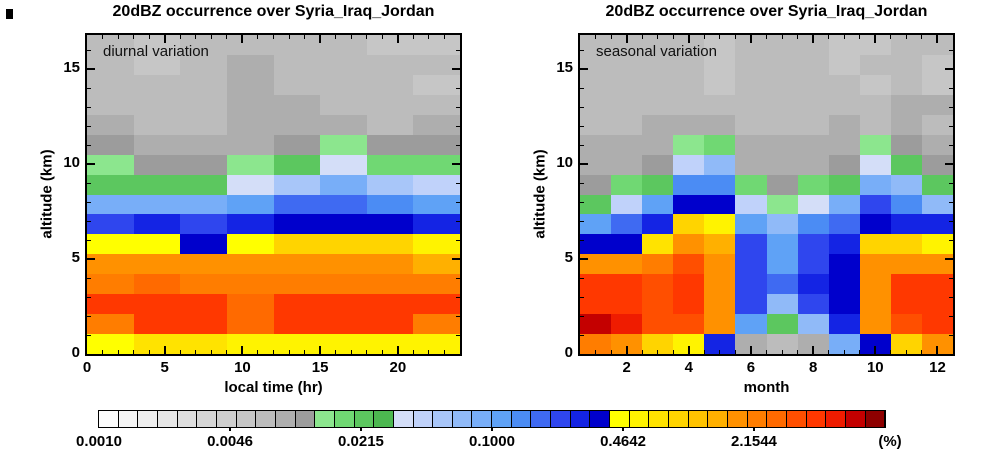 The image size is (983, 472). What do you see at coordinates (9, 14) in the screenshot?
I see `crop-artifact` at bounding box center [9, 14].